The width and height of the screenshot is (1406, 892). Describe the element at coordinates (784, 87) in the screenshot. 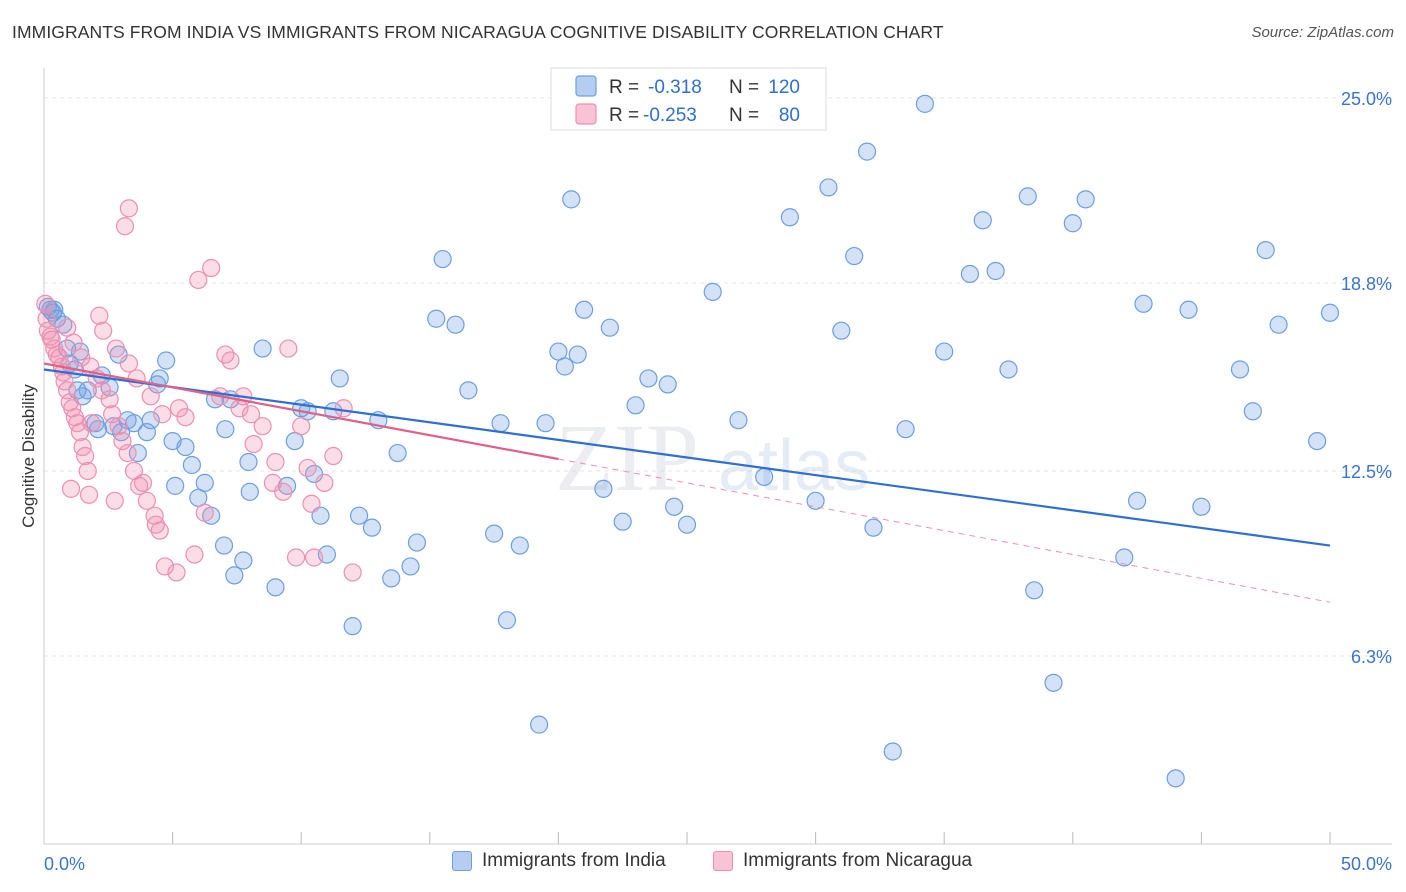

I see `legend-n-value-india: 120` at that location.